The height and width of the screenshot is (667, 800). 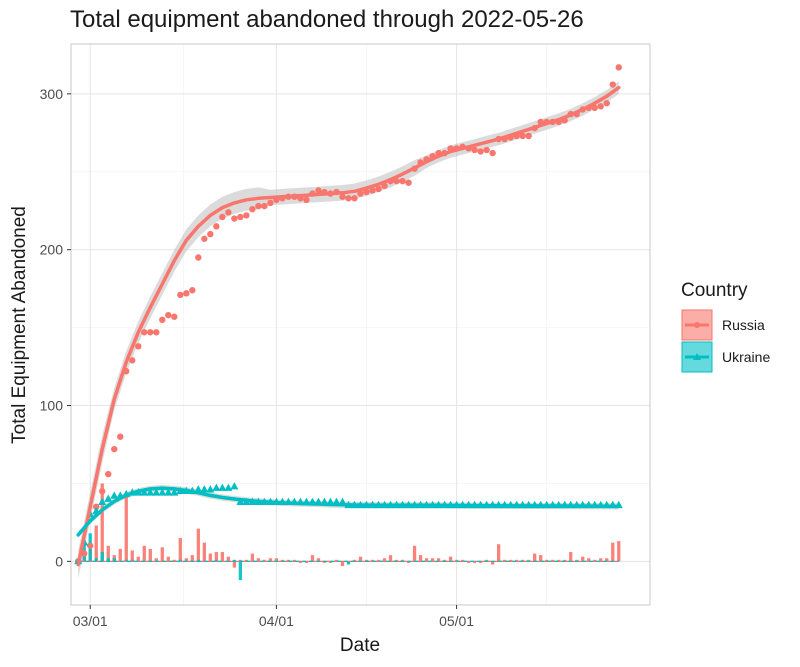 I want to click on x-tick-label: 03/01, so click(x=90, y=621).